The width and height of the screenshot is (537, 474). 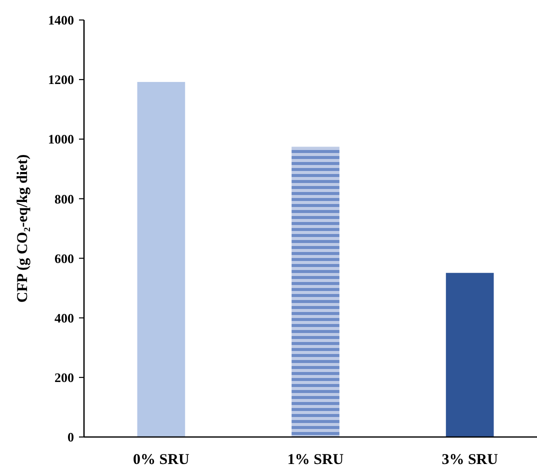 I want to click on y-tick-label: 200, so click(x=64, y=377).